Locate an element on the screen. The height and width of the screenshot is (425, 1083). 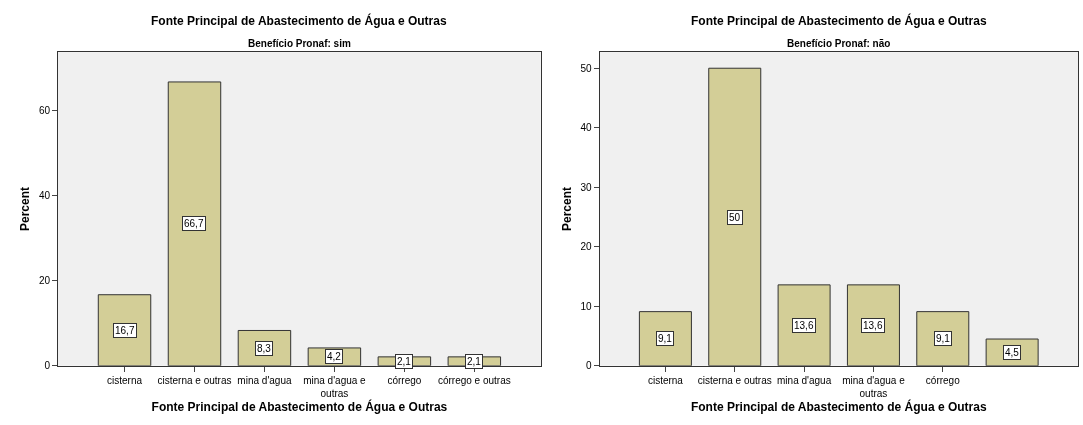
data-label: 66,7 is located at coordinates (194, 223).